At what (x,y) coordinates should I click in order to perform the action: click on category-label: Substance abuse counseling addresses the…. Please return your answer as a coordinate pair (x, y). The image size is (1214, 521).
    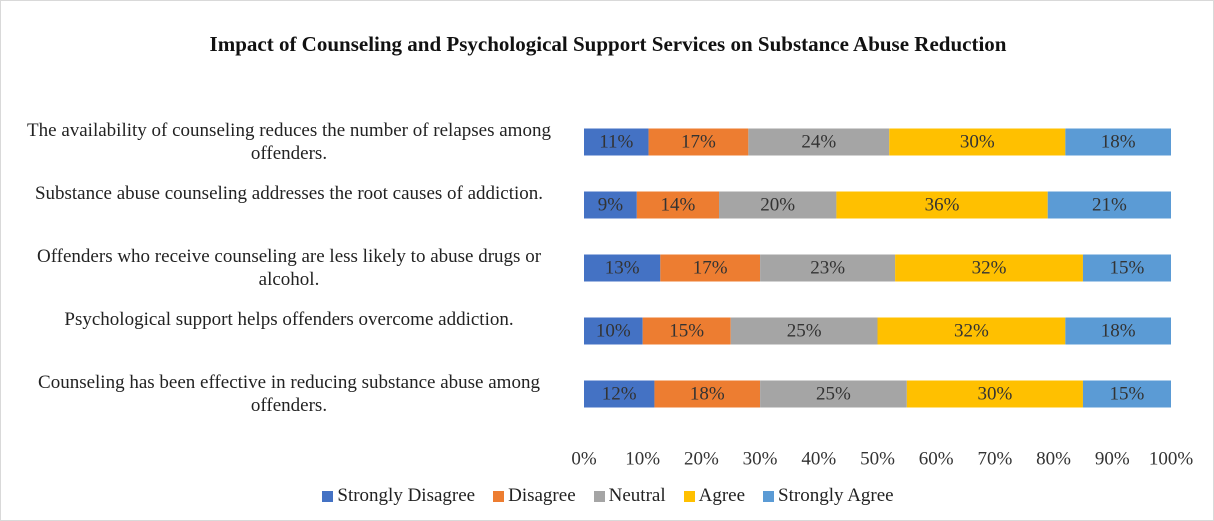
    Looking at the image, I should click on (289, 193).